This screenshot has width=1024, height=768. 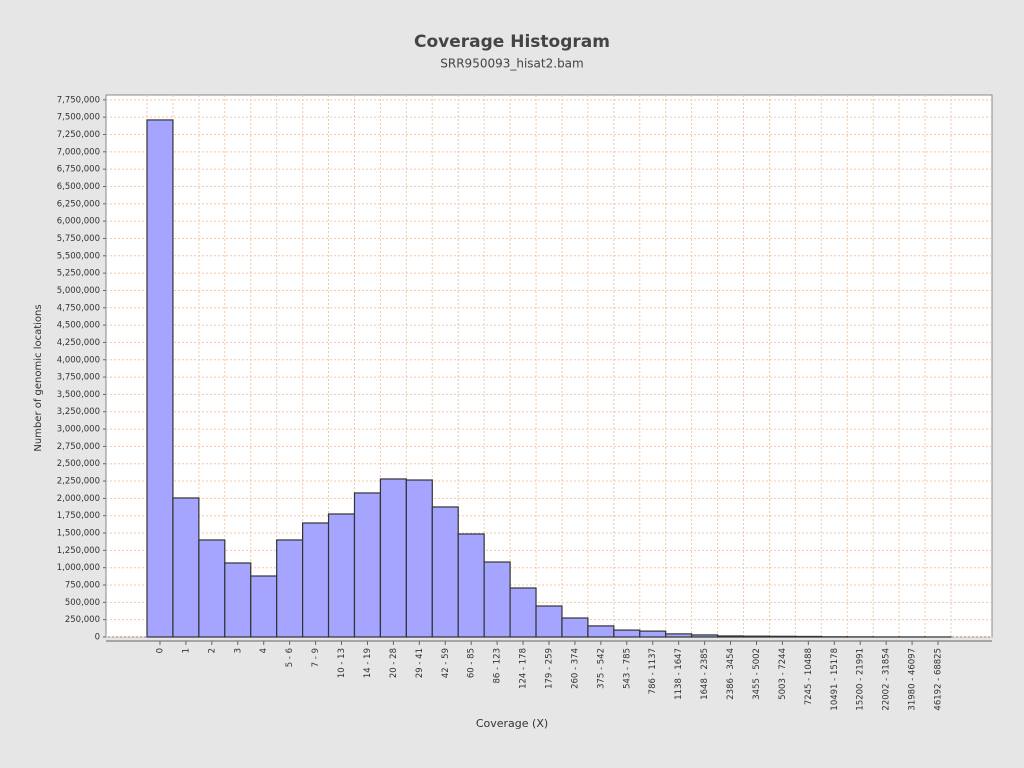 I want to click on x-tick-label: 260 - 374, so click(x=575, y=668).